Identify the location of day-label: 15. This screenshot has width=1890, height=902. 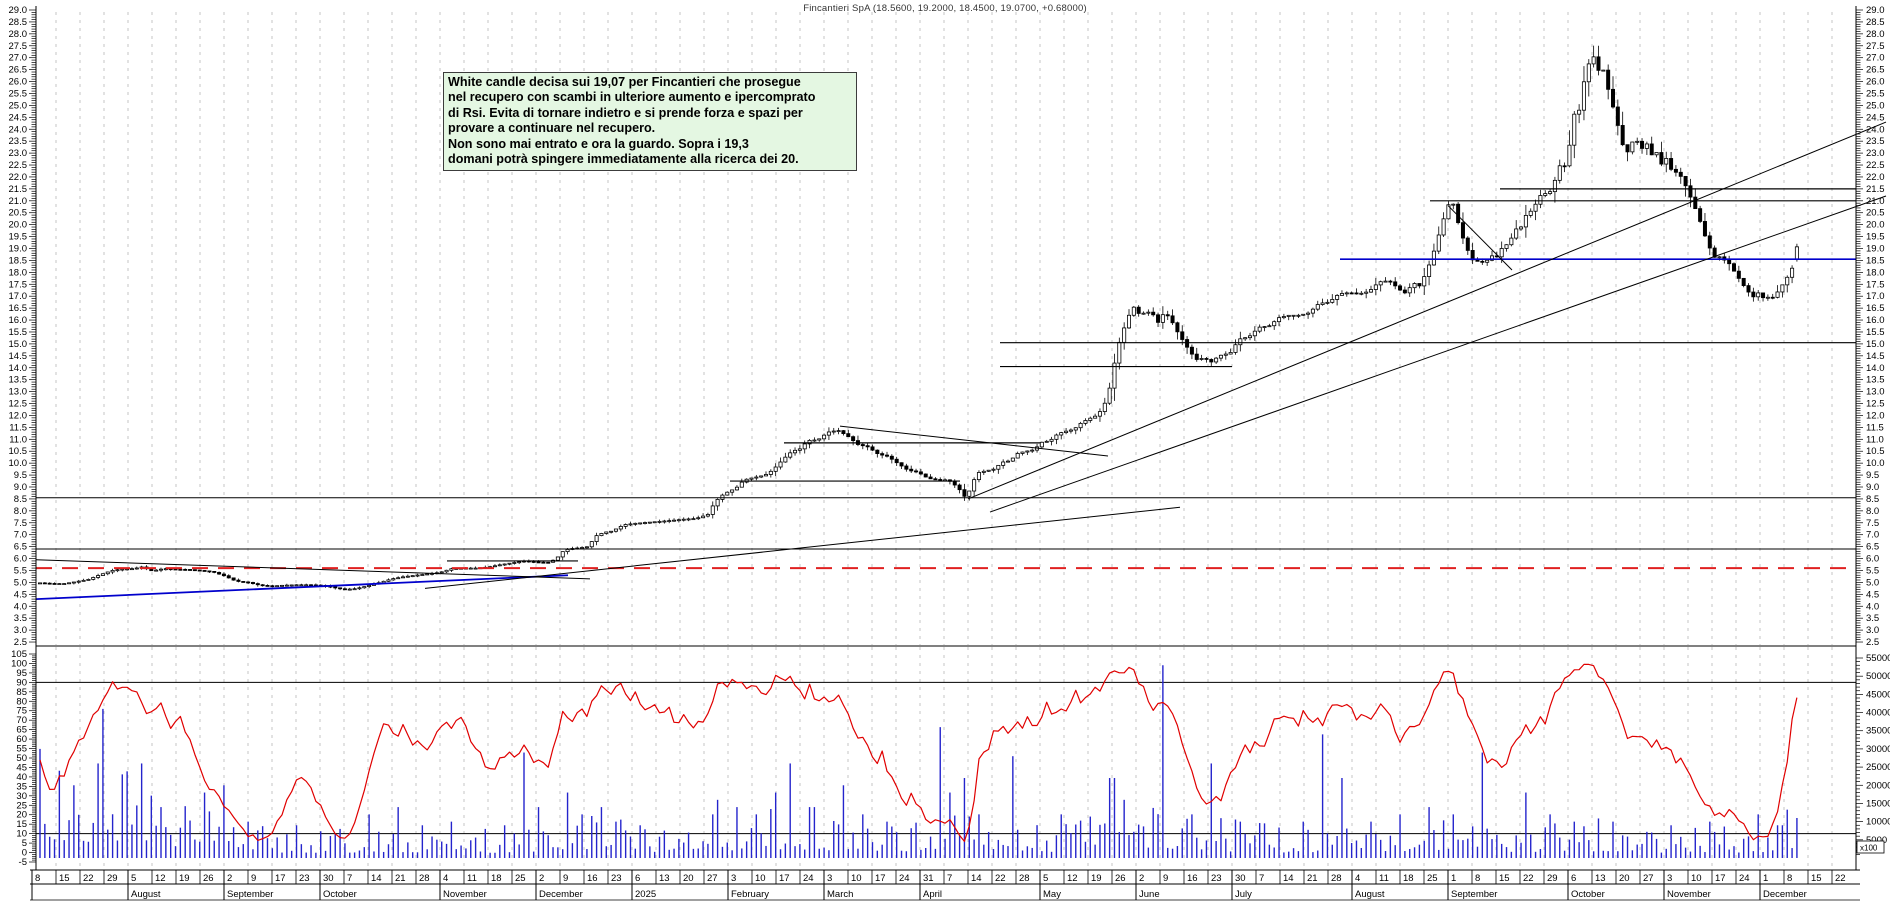
(1504, 878).